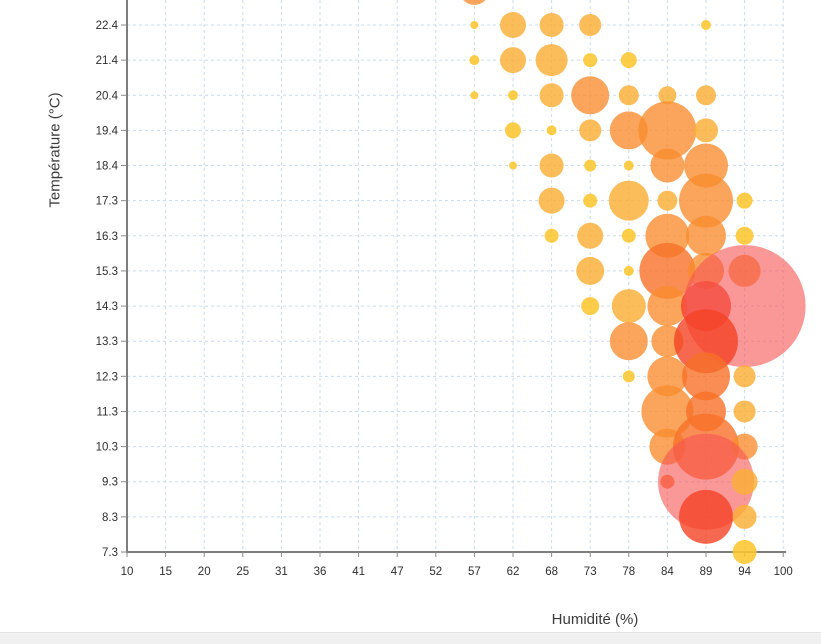 The width and height of the screenshot is (821, 644). What do you see at coordinates (590, 572) in the screenshot?
I see `x-tick-label: 73` at bounding box center [590, 572].